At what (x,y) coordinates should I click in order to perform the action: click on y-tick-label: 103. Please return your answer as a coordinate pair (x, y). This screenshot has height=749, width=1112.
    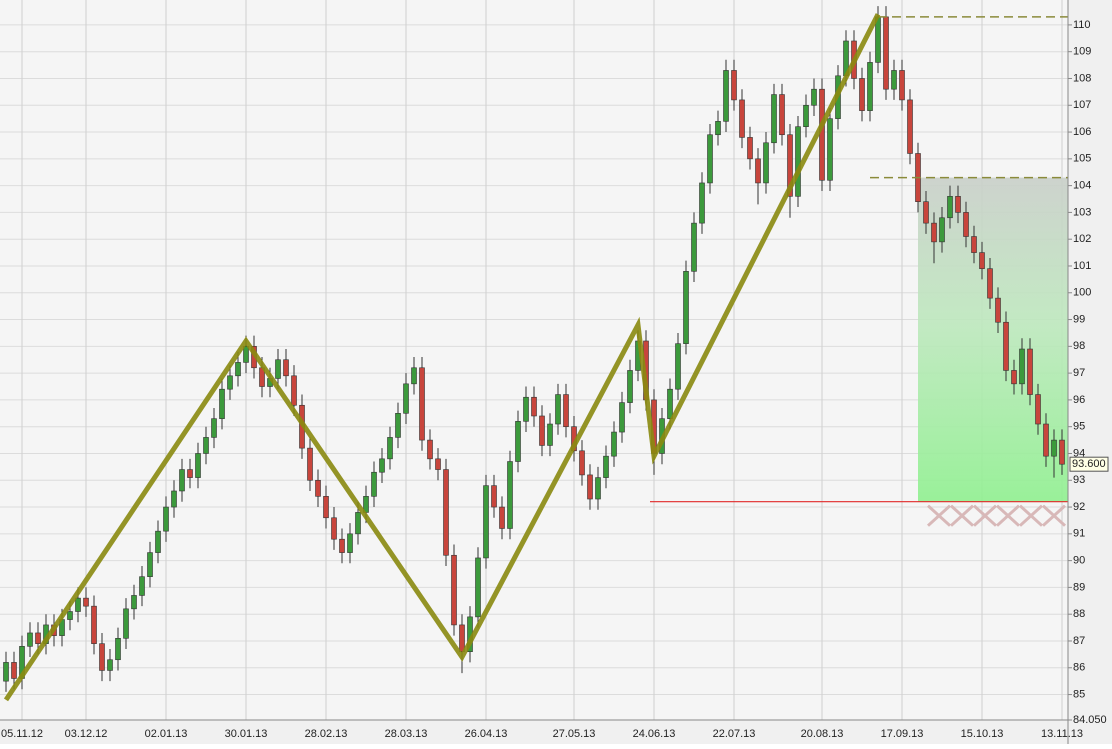
    Looking at the image, I should click on (1082, 212).